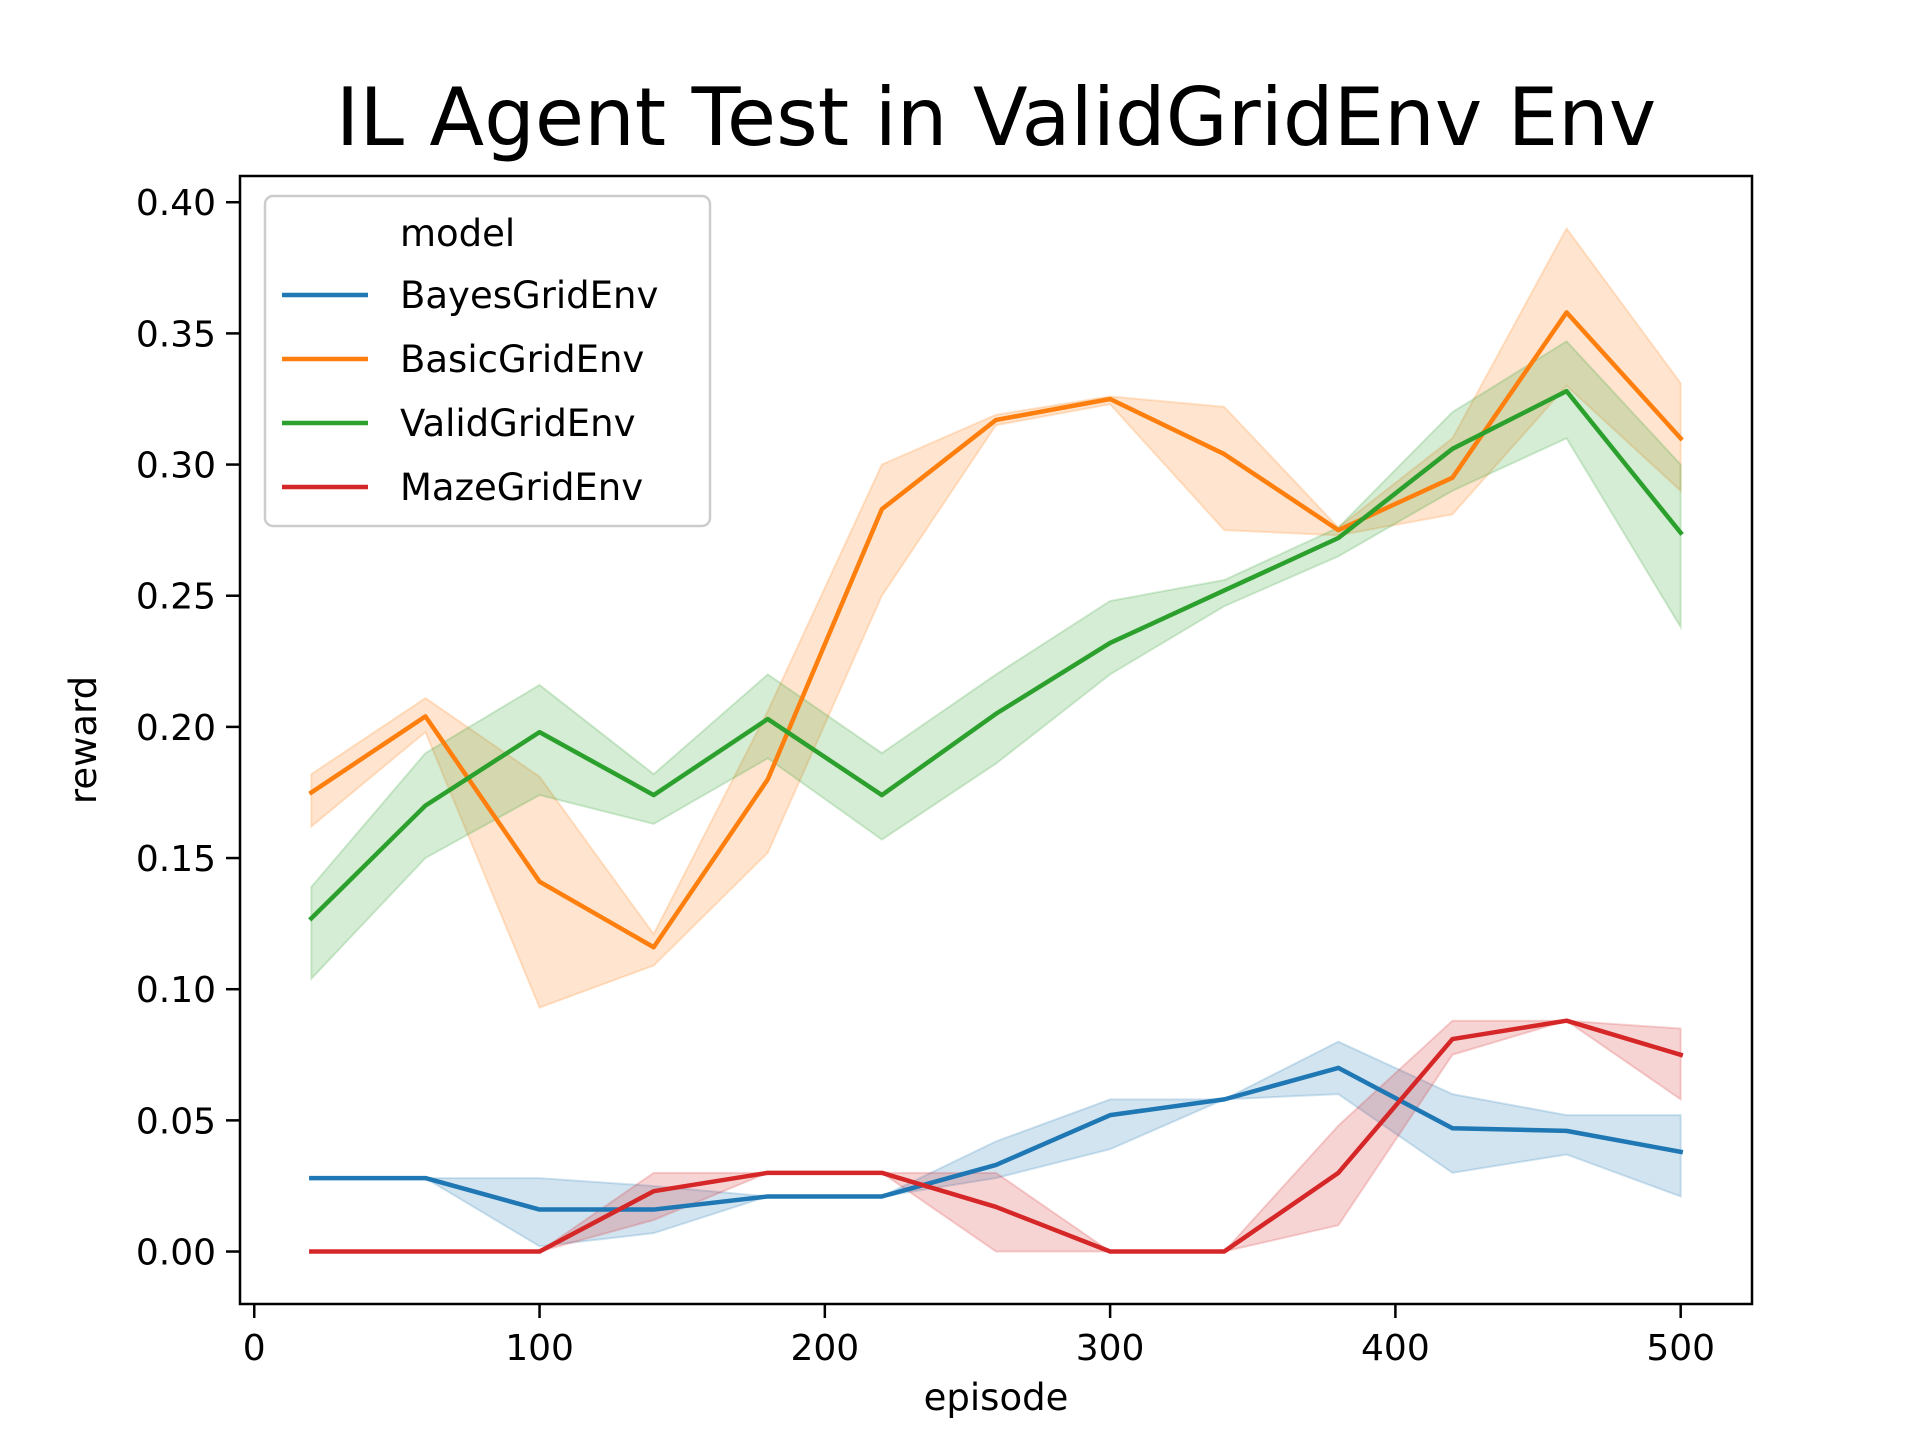 The height and width of the screenshot is (1440, 1920). What do you see at coordinates (1110, 1348) in the screenshot?
I see `x-tick-label: 300` at bounding box center [1110, 1348].